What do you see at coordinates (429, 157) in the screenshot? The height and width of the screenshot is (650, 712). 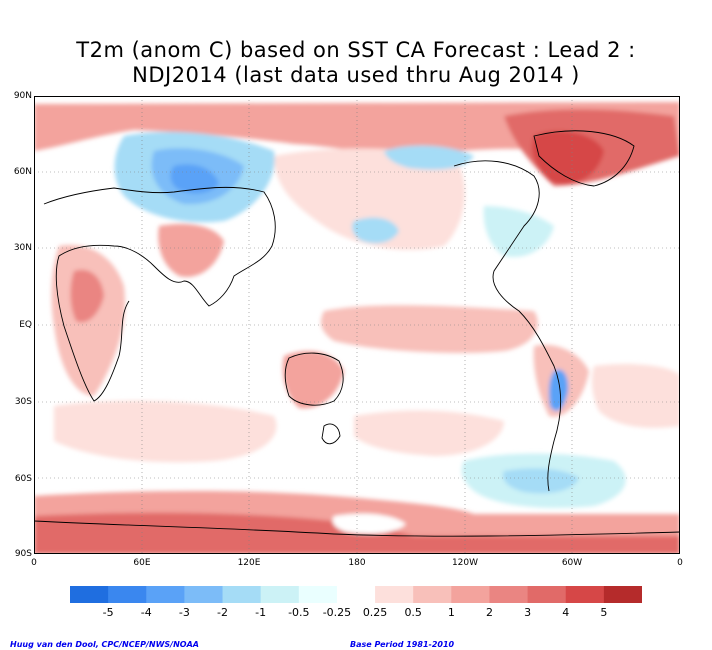 I see `alaska-cold` at bounding box center [429, 157].